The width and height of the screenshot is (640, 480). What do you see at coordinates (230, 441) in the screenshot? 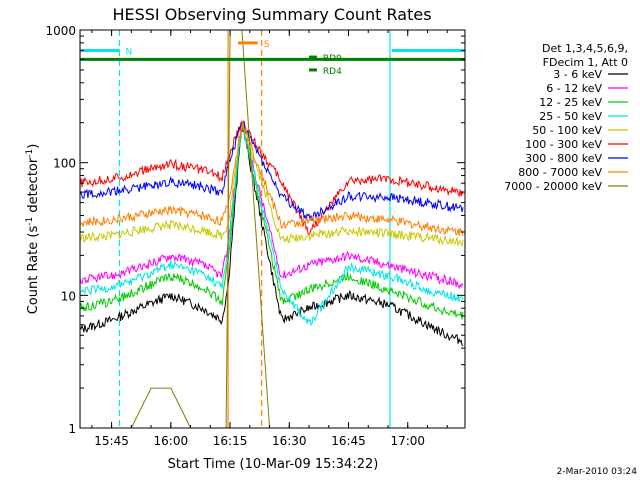
I see `x-tick-label: 16:15` at bounding box center [230, 441].